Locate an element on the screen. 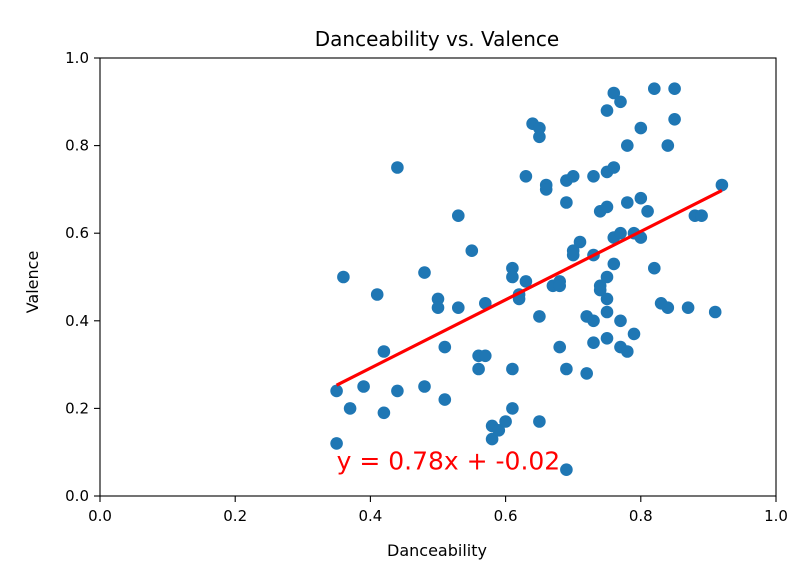 The width and height of the screenshot is (806, 575). regression-equation: y = 0.78x + -0.02 is located at coordinates (449, 461).